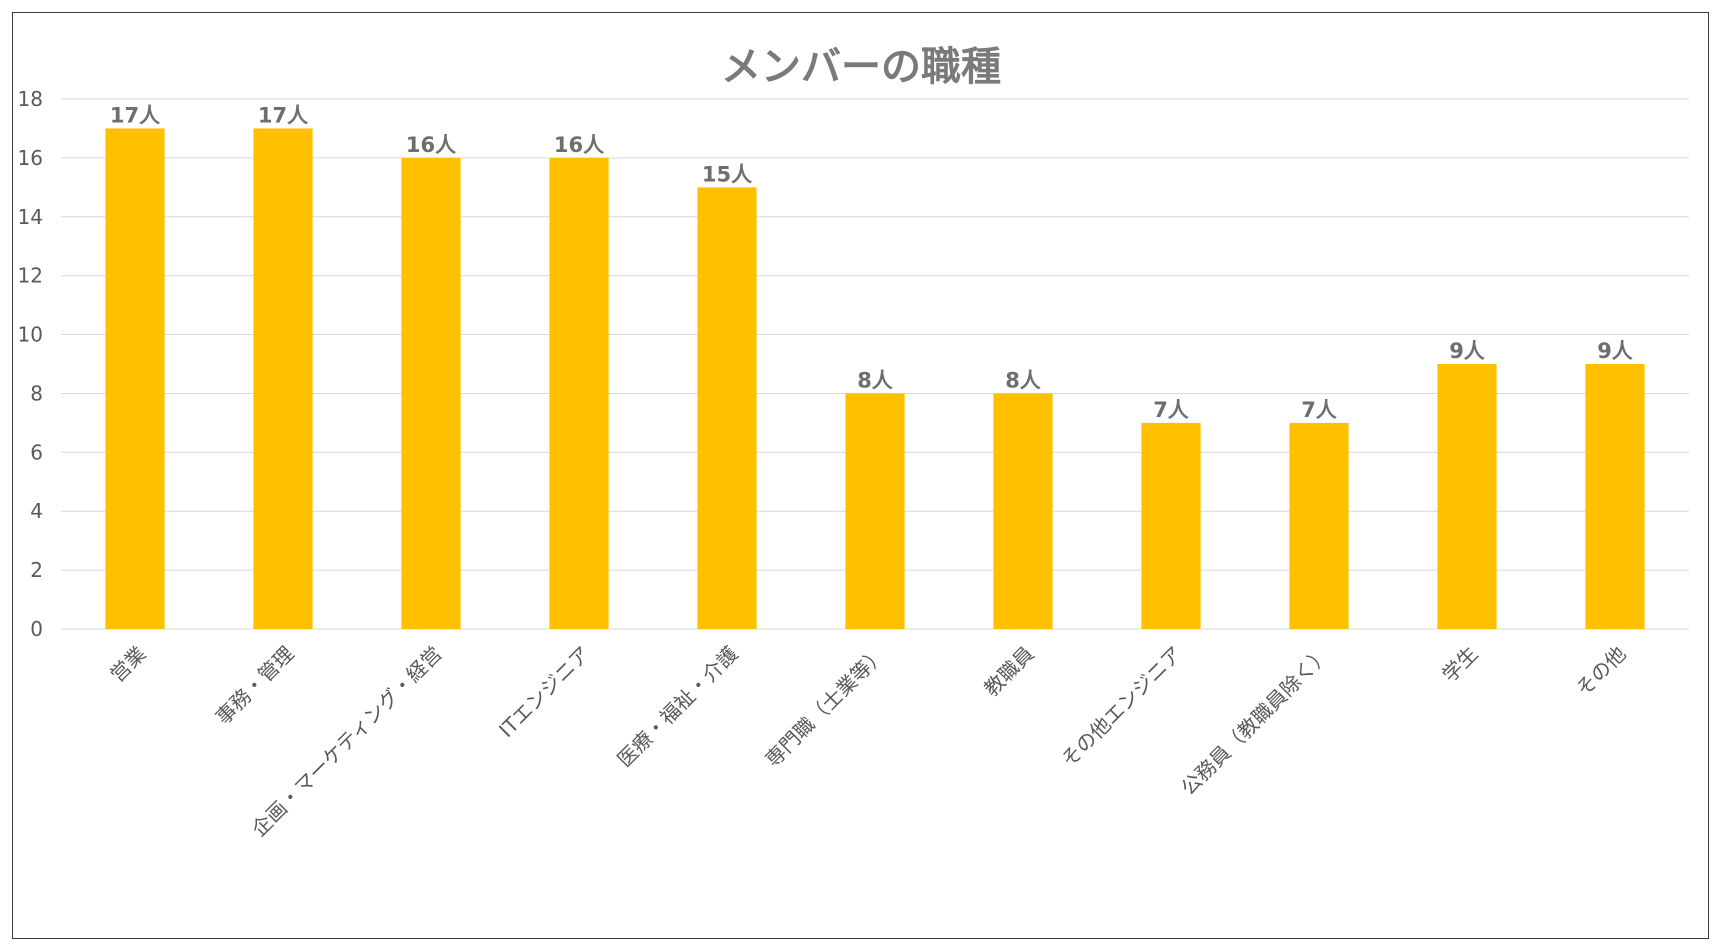 Image resolution: width=1721 pixels, height=951 pixels. What do you see at coordinates (127, 664) in the screenshot?
I see `x-tick-label: 営業` at bounding box center [127, 664].